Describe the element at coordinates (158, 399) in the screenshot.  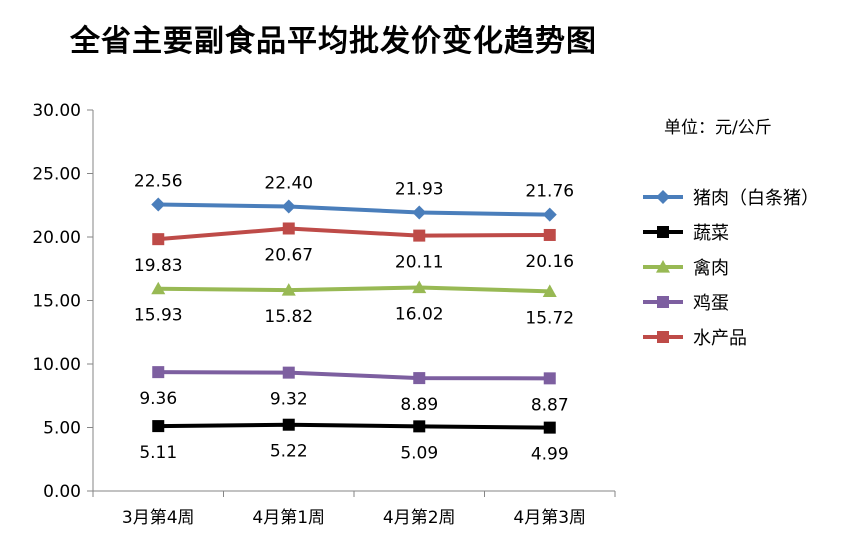
I see `data-label: 9.36` at that location.